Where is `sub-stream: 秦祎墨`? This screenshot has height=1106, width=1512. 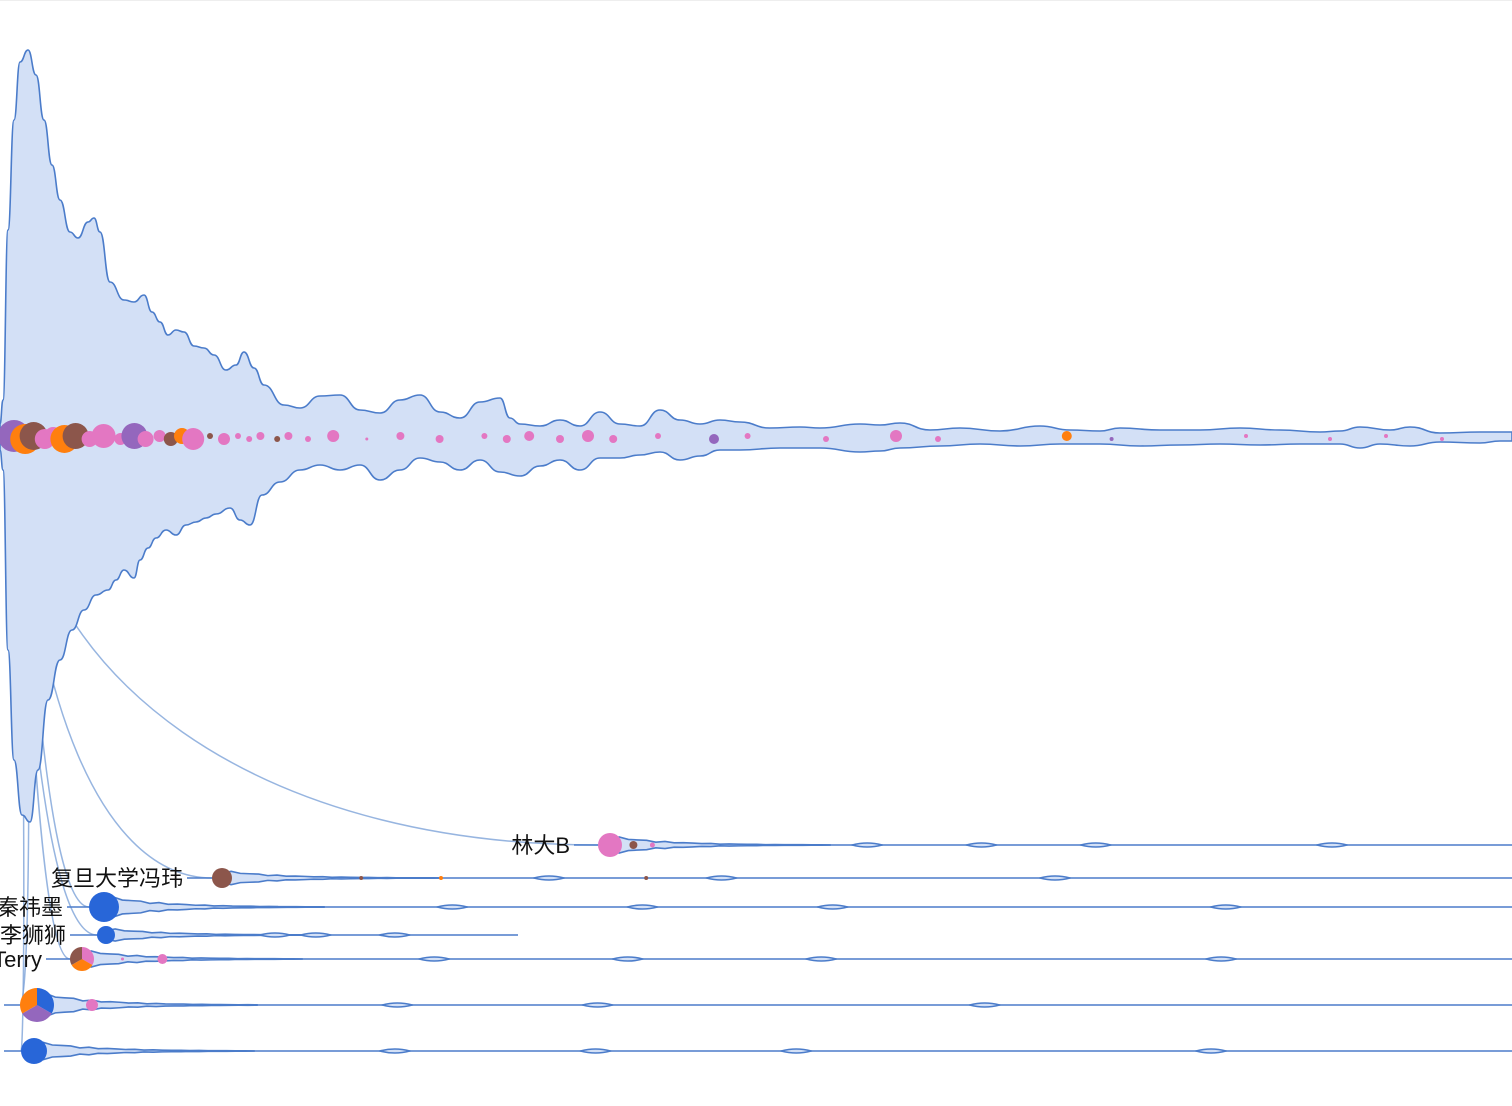
sub-stream: 秦祎墨 is located at coordinates (756, 907).